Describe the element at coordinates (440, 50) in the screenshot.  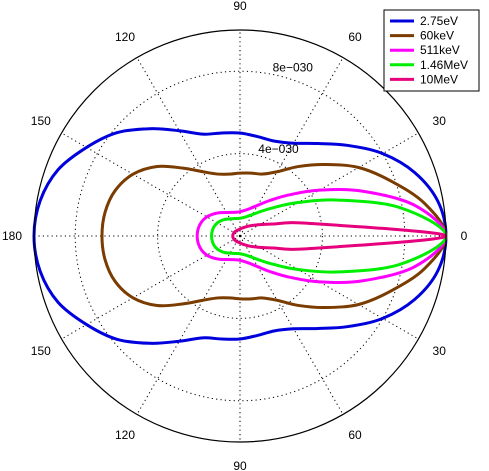
I see `legend-entry-511keV: 511keV` at that location.